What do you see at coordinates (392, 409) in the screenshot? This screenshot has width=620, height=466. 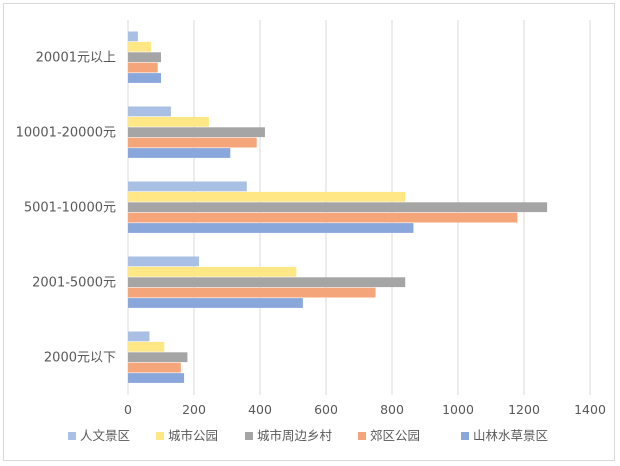 I see `x-tick-label: 800` at bounding box center [392, 409].